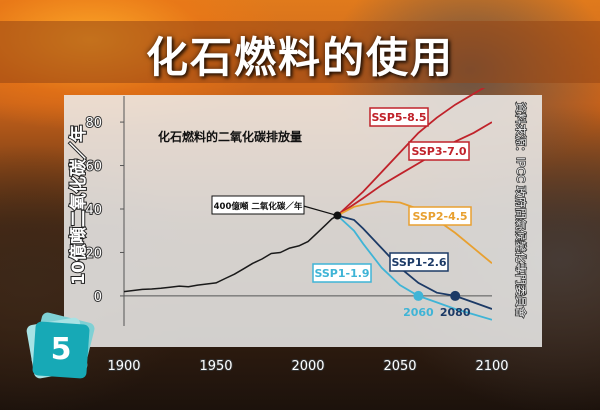  What do you see at coordinates (215, 366) in the screenshot?
I see `x-tick-label: 1950` at bounding box center [215, 366].